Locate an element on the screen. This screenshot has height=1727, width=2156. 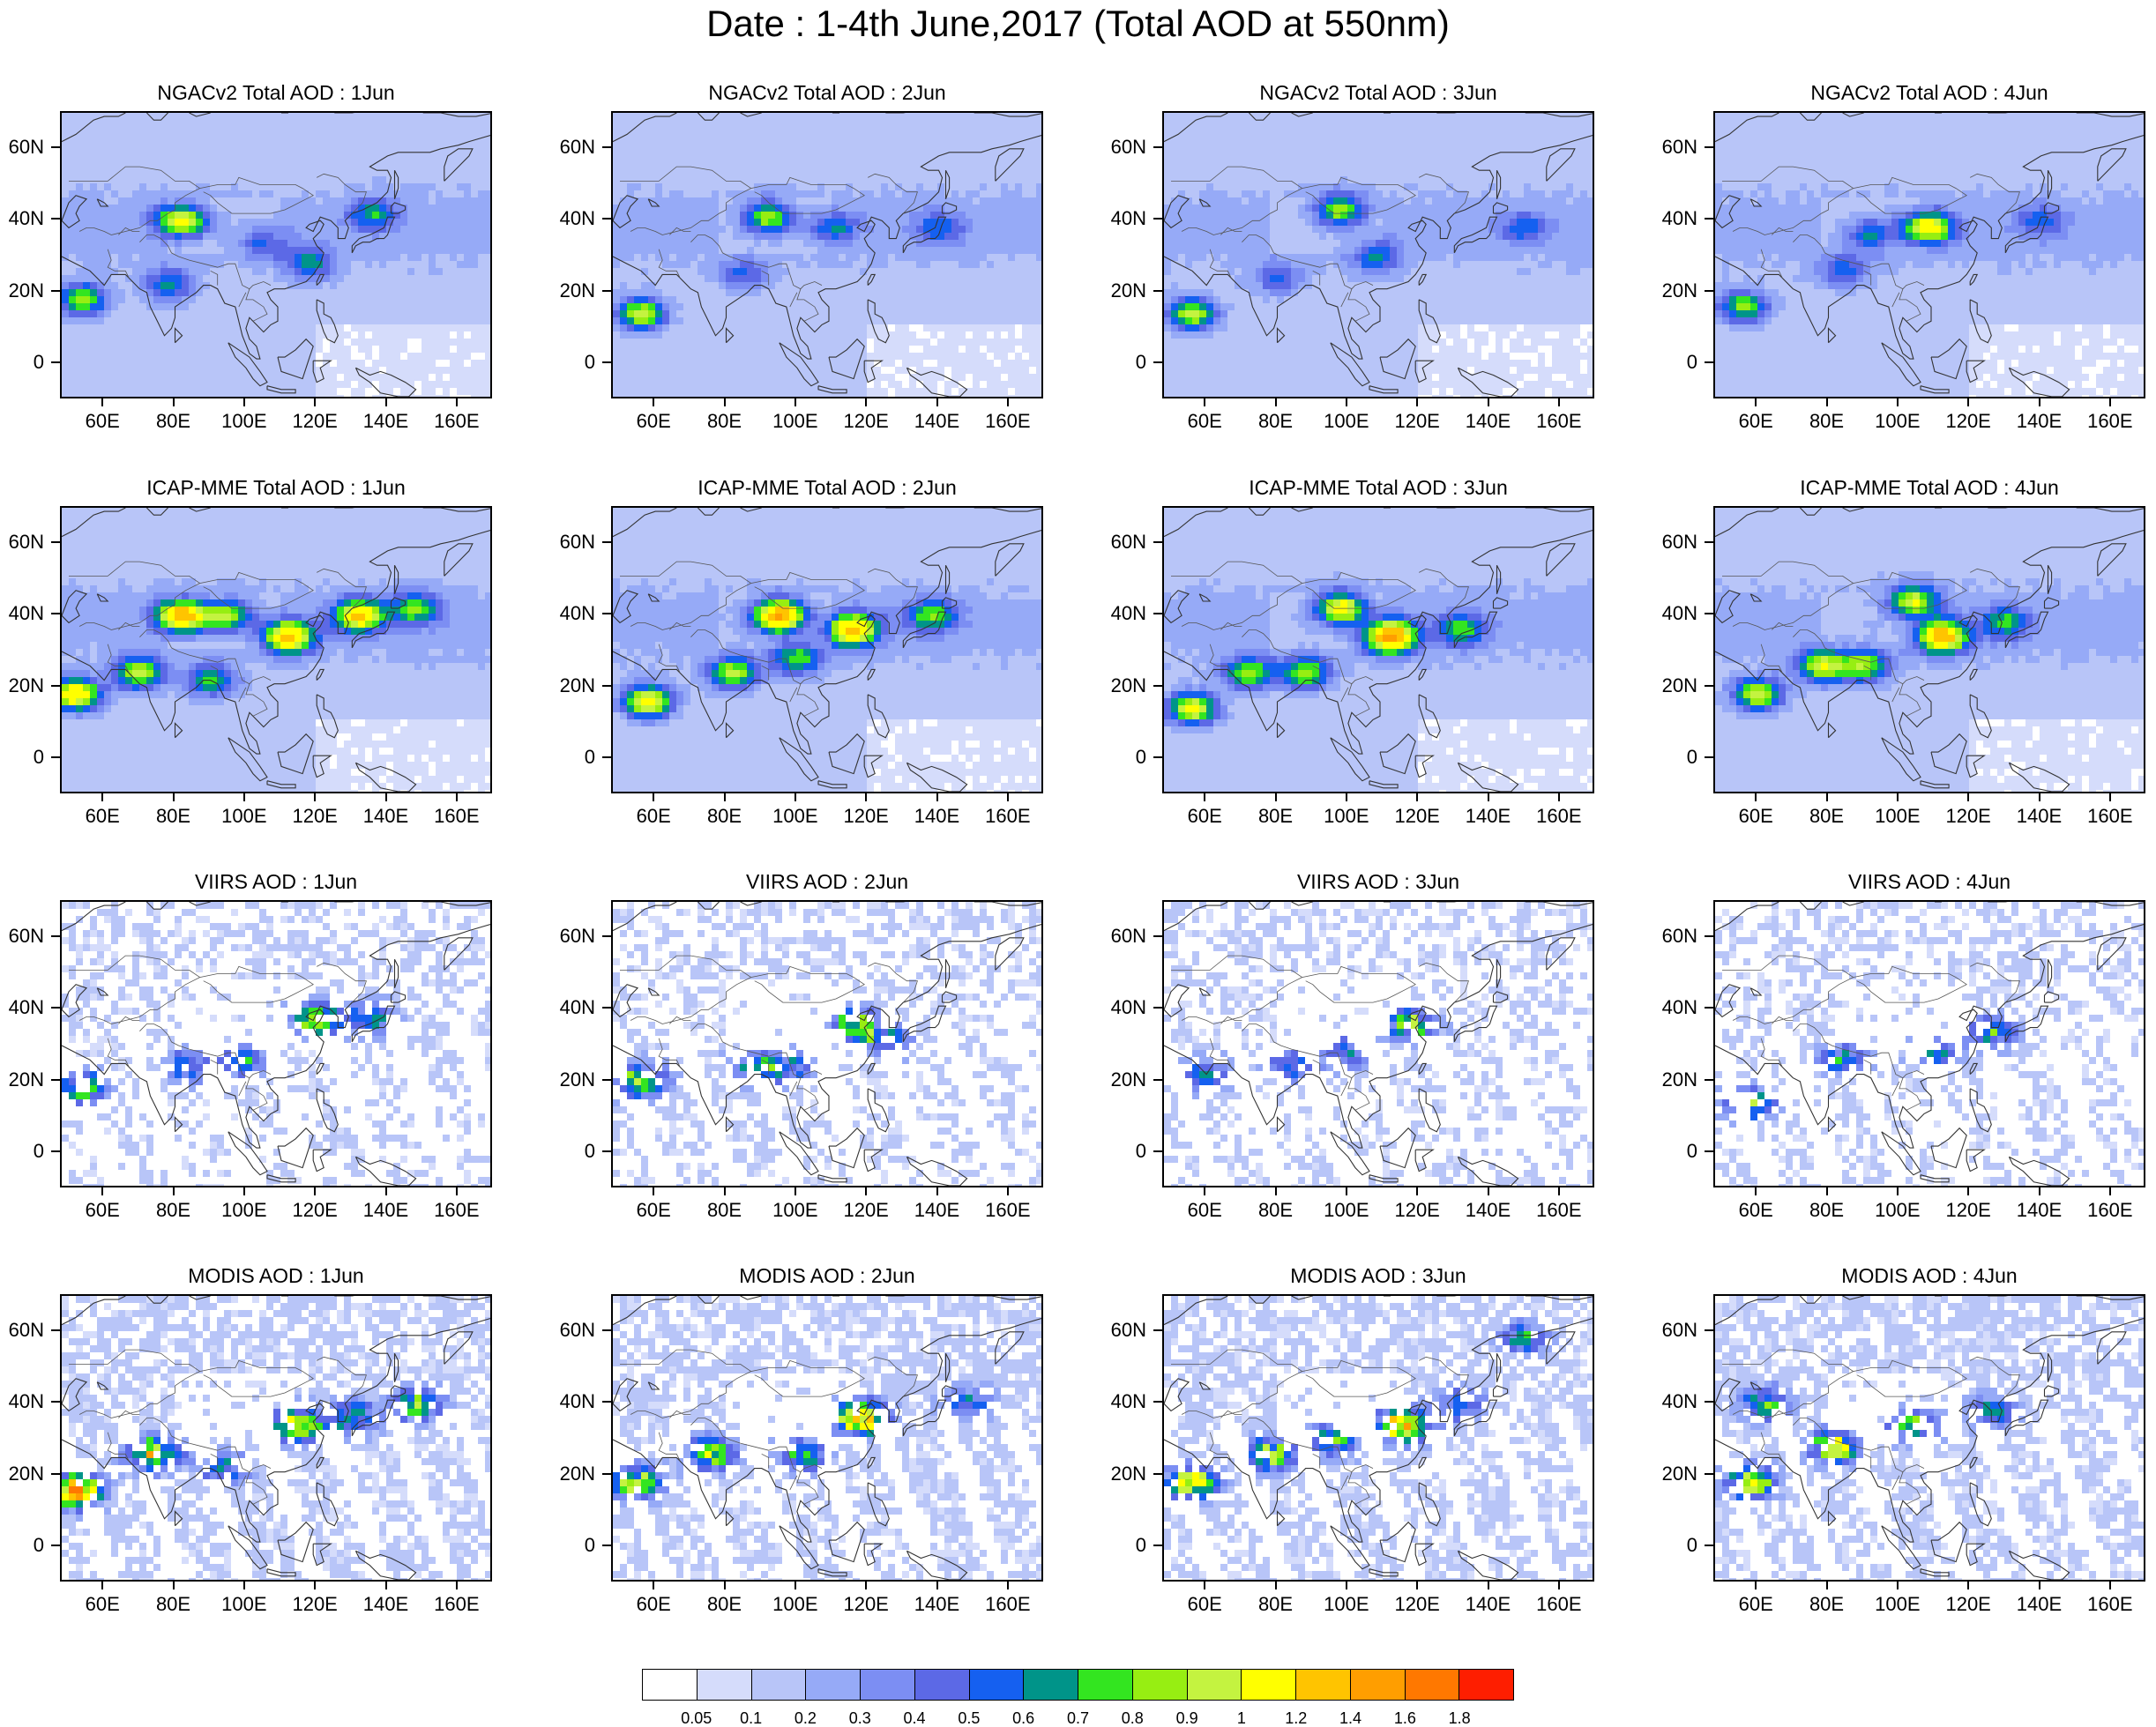
panel-title: ICAP-MME Total AOD : 1Jun is located at coordinates (276, 487).